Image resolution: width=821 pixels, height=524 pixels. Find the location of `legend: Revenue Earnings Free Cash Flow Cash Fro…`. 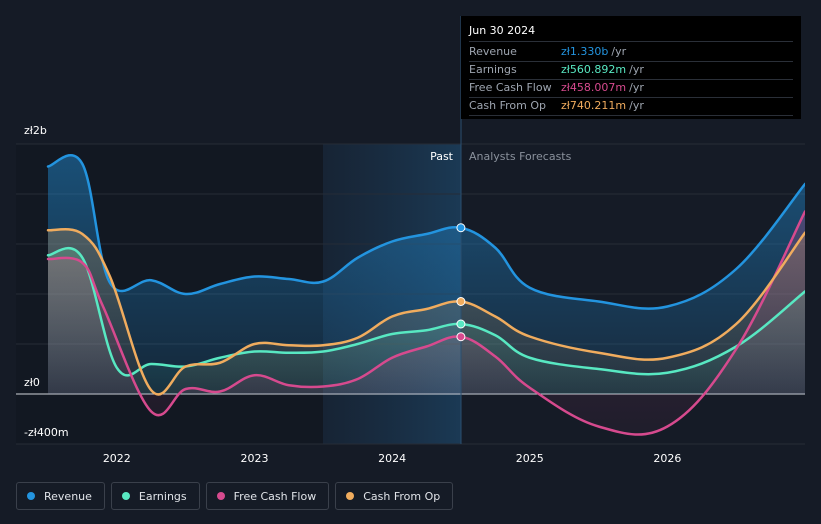

legend: Revenue Earnings Free Cash Flow Cash Fro… is located at coordinates (235, 496).